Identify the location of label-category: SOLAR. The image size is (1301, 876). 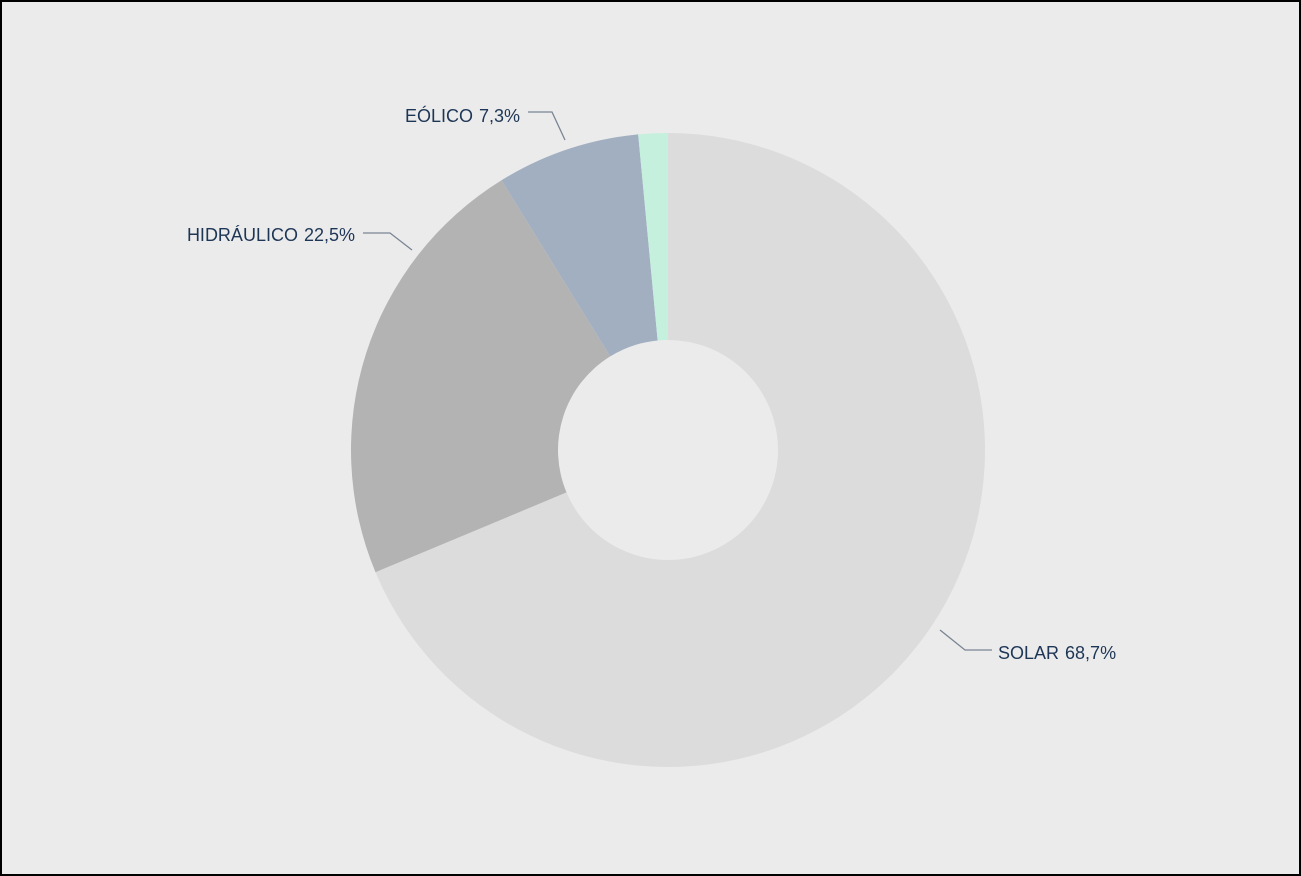
(1028, 653).